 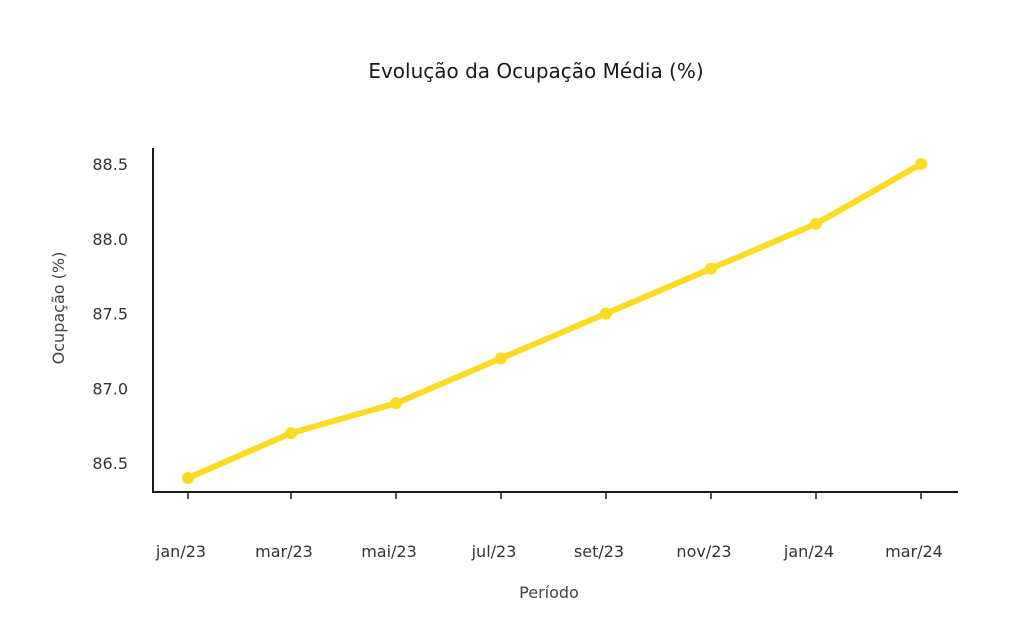 What do you see at coordinates (180, 551) in the screenshot?
I see `x-tick-label: jan/23` at bounding box center [180, 551].